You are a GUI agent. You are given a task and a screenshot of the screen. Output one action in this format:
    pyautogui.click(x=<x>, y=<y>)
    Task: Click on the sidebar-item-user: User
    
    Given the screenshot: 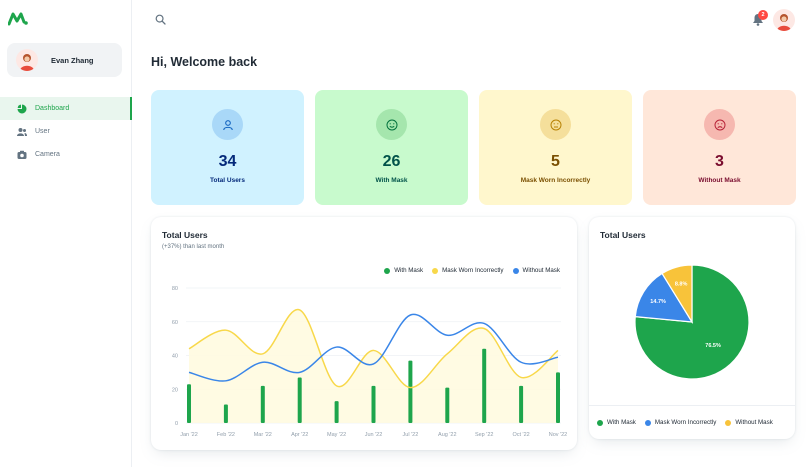 What is the action you would take?
    pyautogui.click(x=66, y=131)
    